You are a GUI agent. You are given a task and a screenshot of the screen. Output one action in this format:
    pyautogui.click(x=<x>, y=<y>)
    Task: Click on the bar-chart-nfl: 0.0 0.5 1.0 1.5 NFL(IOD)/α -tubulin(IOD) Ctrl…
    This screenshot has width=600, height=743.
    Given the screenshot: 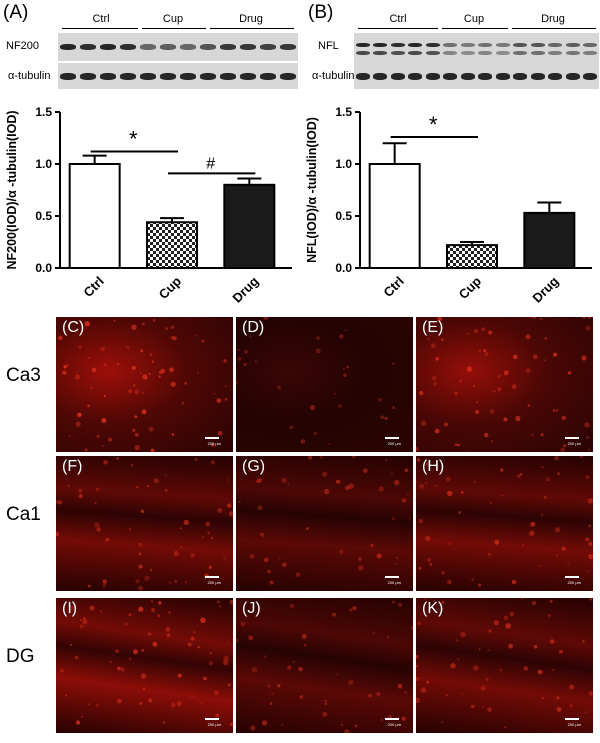 What is the action you would take?
    pyautogui.click(x=448, y=205)
    